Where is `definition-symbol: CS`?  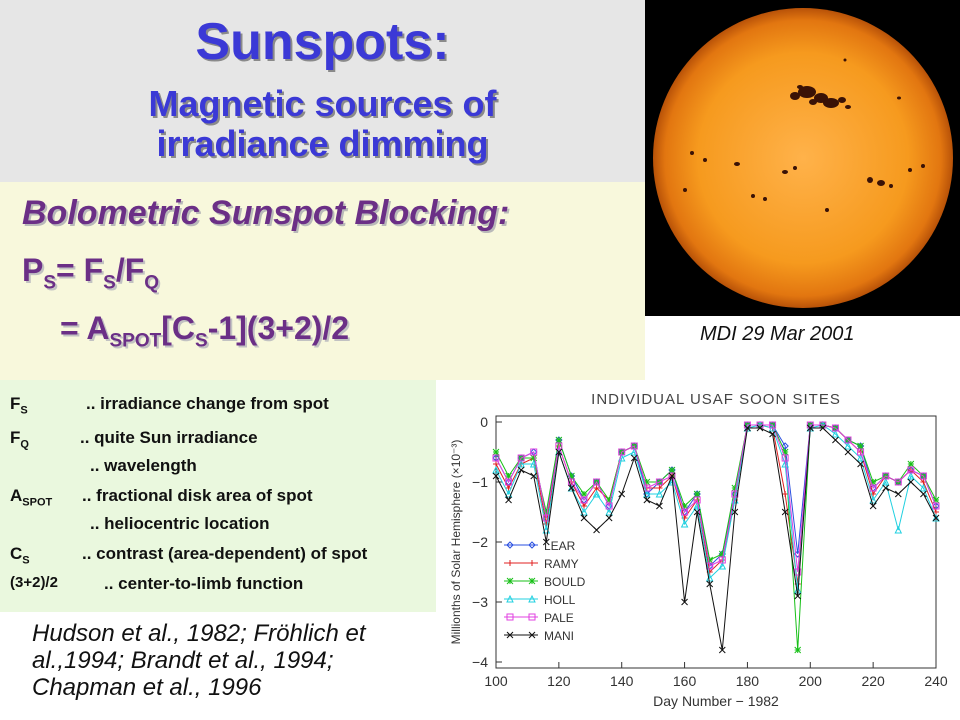
definition-symbol: CS is located at coordinates (20, 555).